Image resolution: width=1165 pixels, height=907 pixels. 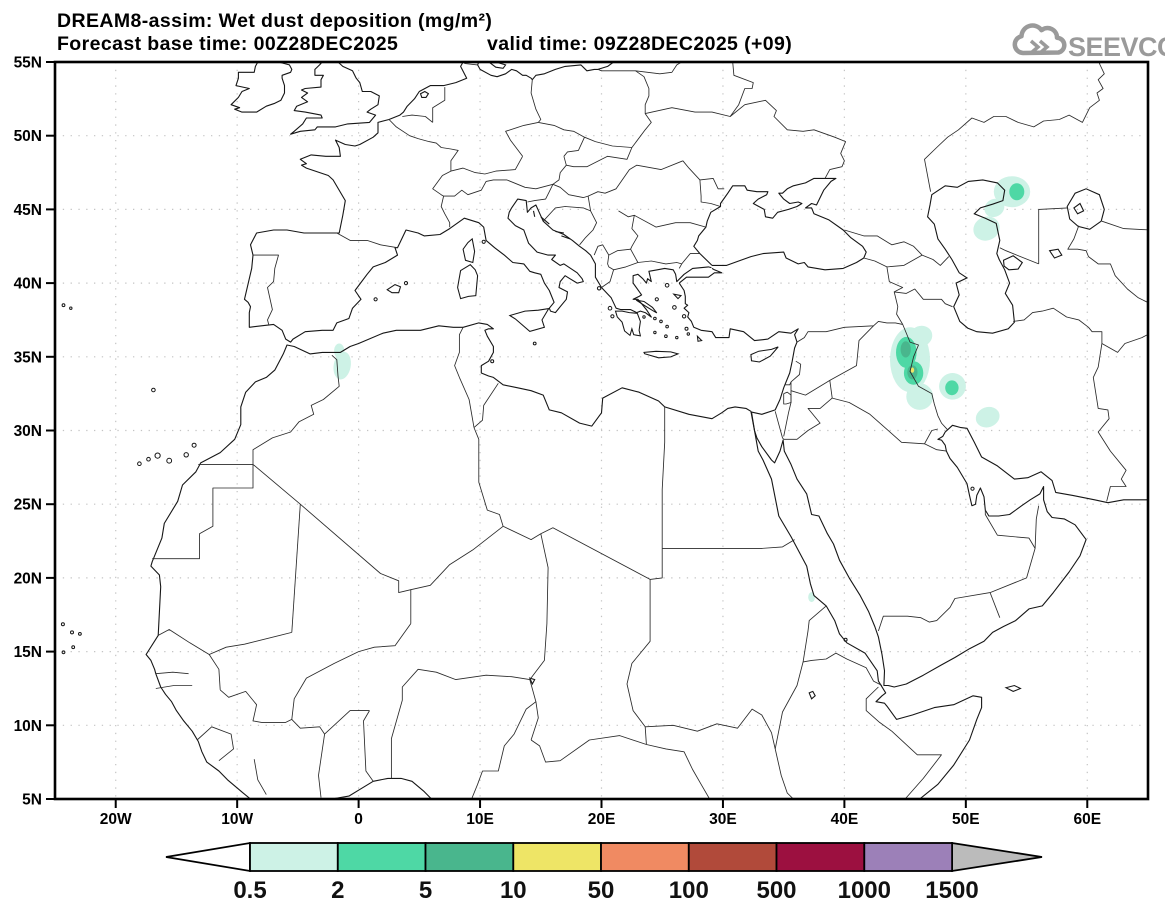 I want to click on x-axis-tick-label: 0, so click(x=358, y=819).